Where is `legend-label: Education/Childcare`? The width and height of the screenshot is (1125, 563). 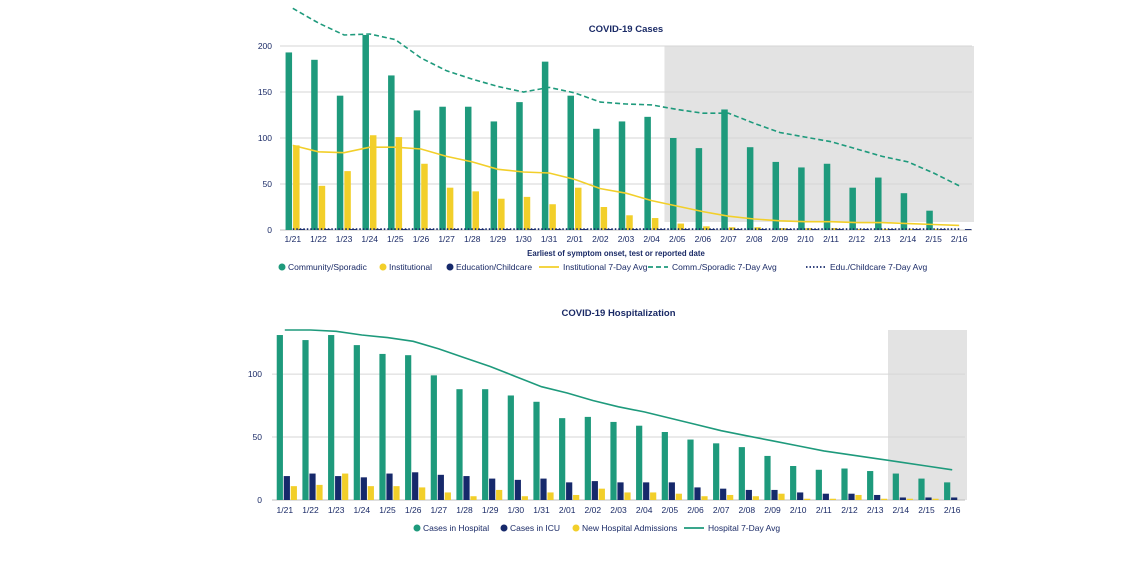 legend-label: Education/Childcare is located at coordinates (494, 267).